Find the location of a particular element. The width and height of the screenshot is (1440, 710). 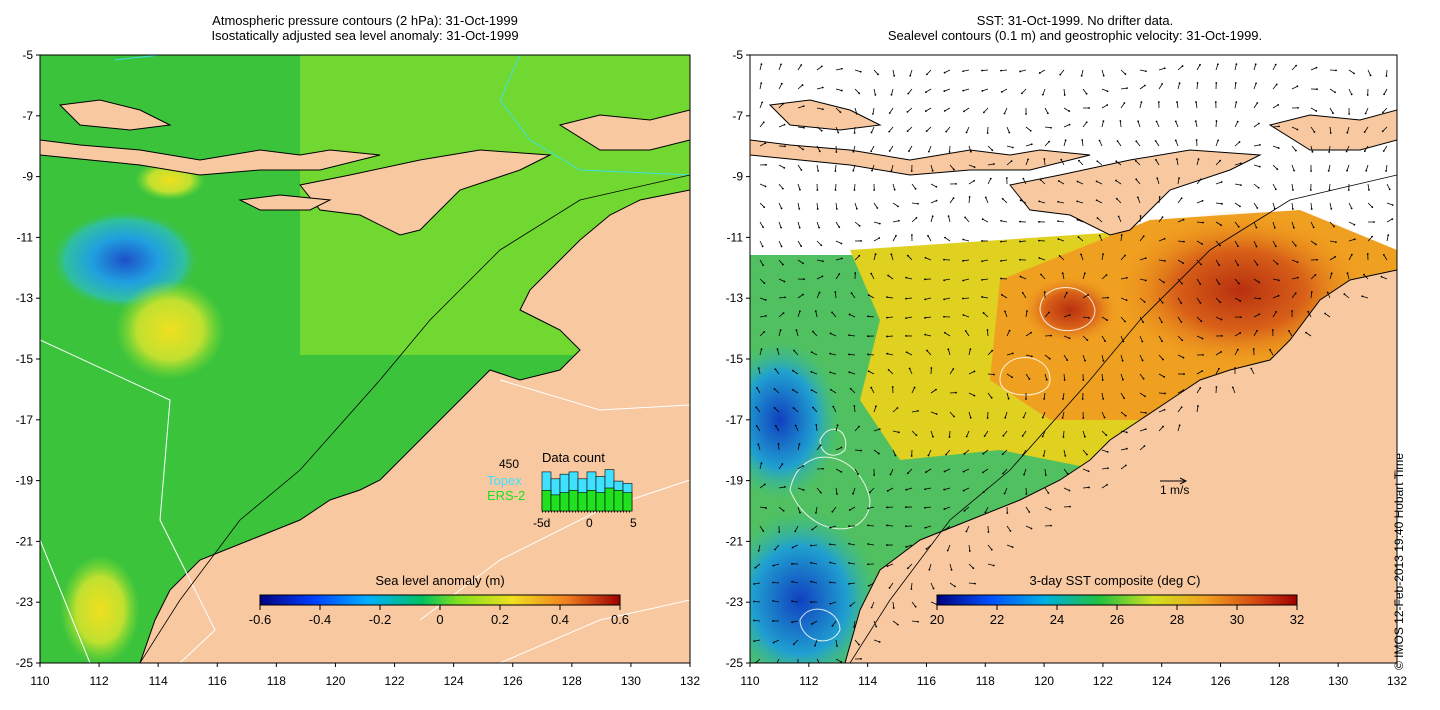

velocity-scale: 1 m/s is located at coordinates (1174, 487).